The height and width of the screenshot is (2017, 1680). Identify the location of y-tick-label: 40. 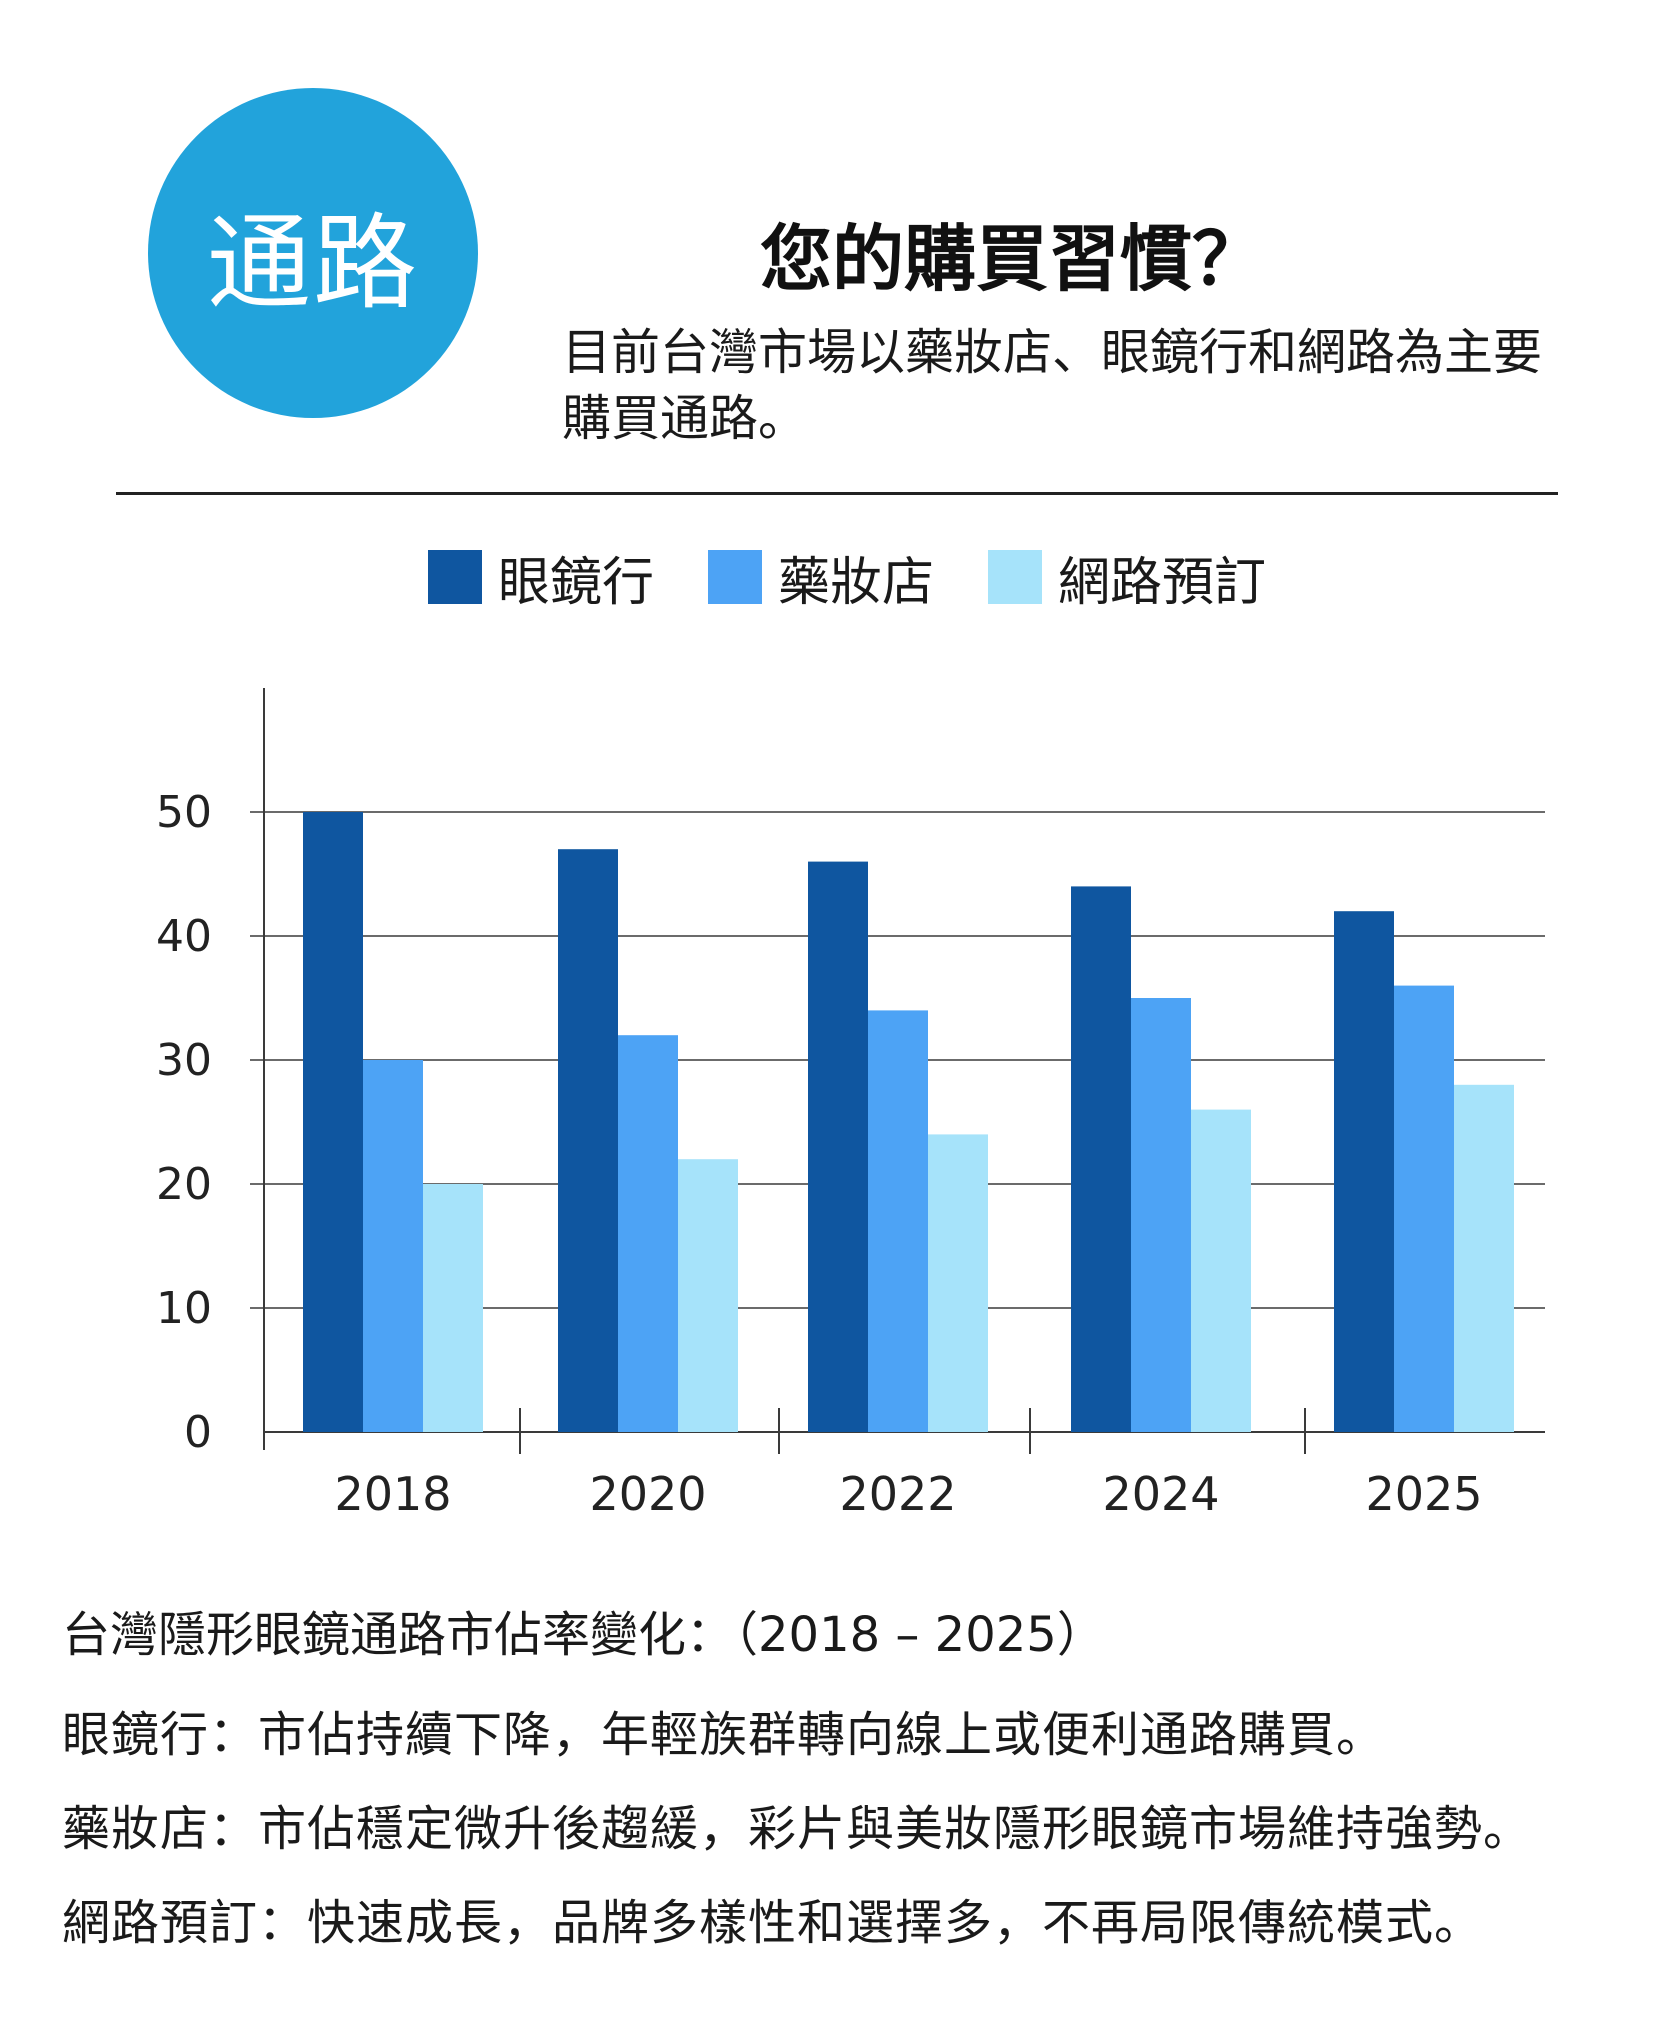
(184, 936).